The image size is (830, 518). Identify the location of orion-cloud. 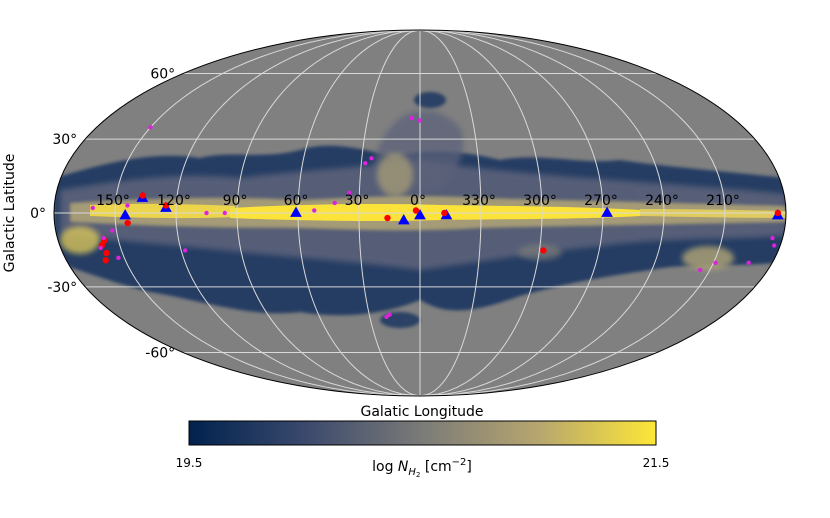
(708, 258).